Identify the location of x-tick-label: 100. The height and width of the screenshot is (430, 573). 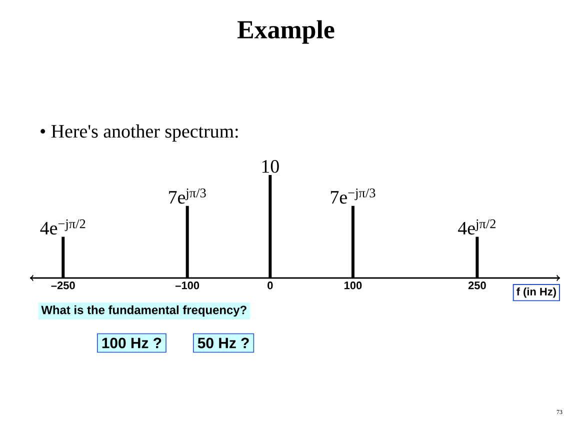
(353, 286).